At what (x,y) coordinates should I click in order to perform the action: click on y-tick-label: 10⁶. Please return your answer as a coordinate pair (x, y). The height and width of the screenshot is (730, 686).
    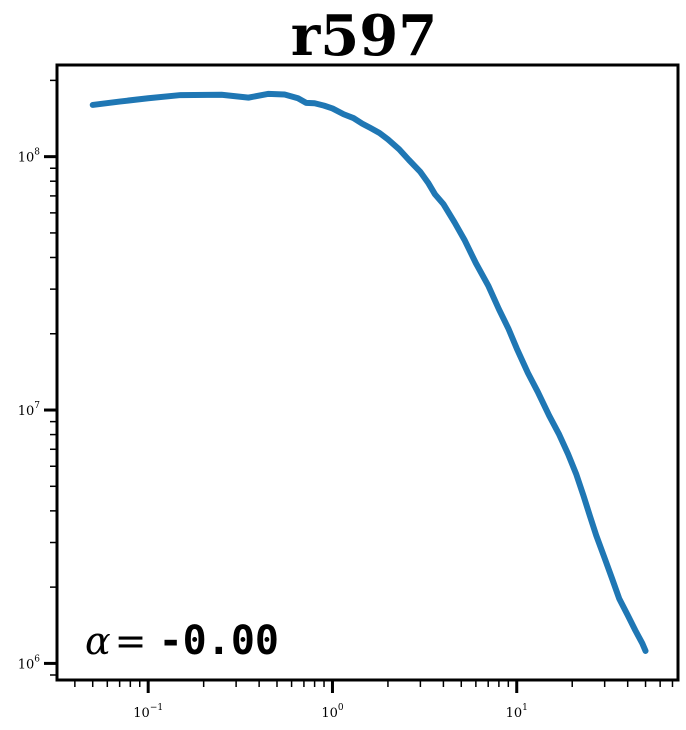
    Looking at the image, I should click on (29, 663).